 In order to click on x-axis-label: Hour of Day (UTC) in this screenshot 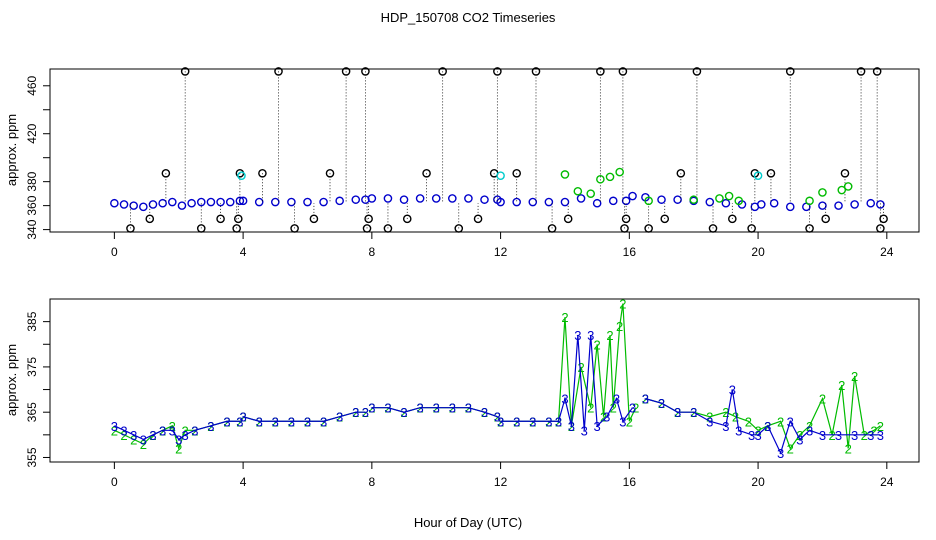, I will do `click(468, 522)`.